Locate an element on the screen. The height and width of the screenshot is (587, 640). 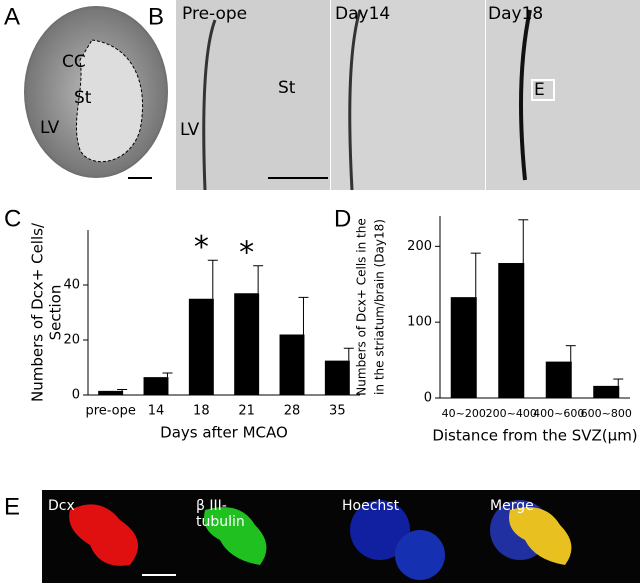
image-label: Pre-ope is located at coordinates (214, 14).